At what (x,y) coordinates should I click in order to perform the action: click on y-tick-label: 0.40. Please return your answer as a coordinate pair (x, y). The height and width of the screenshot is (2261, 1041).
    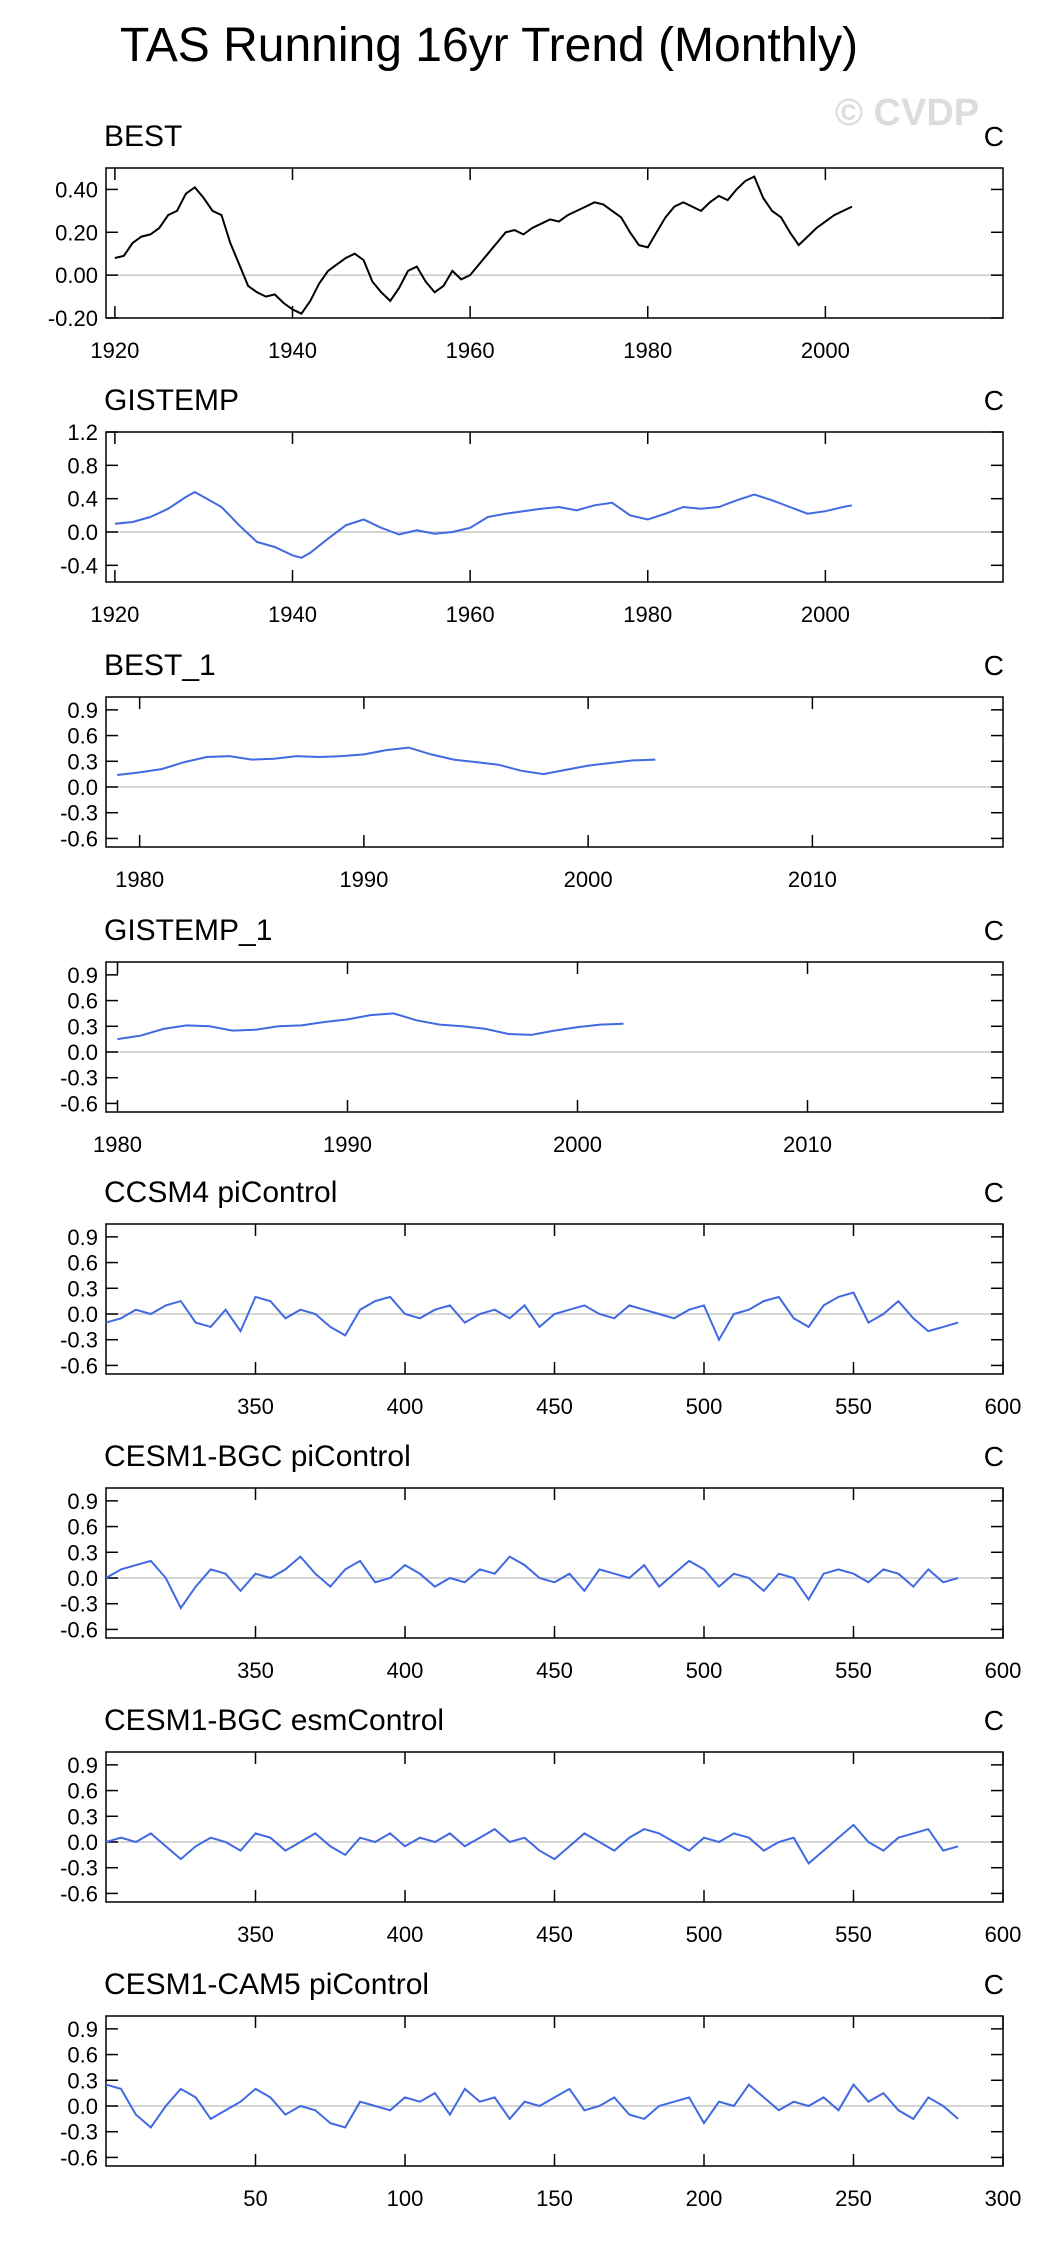
    Looking at the image, I should click on (76, 189).